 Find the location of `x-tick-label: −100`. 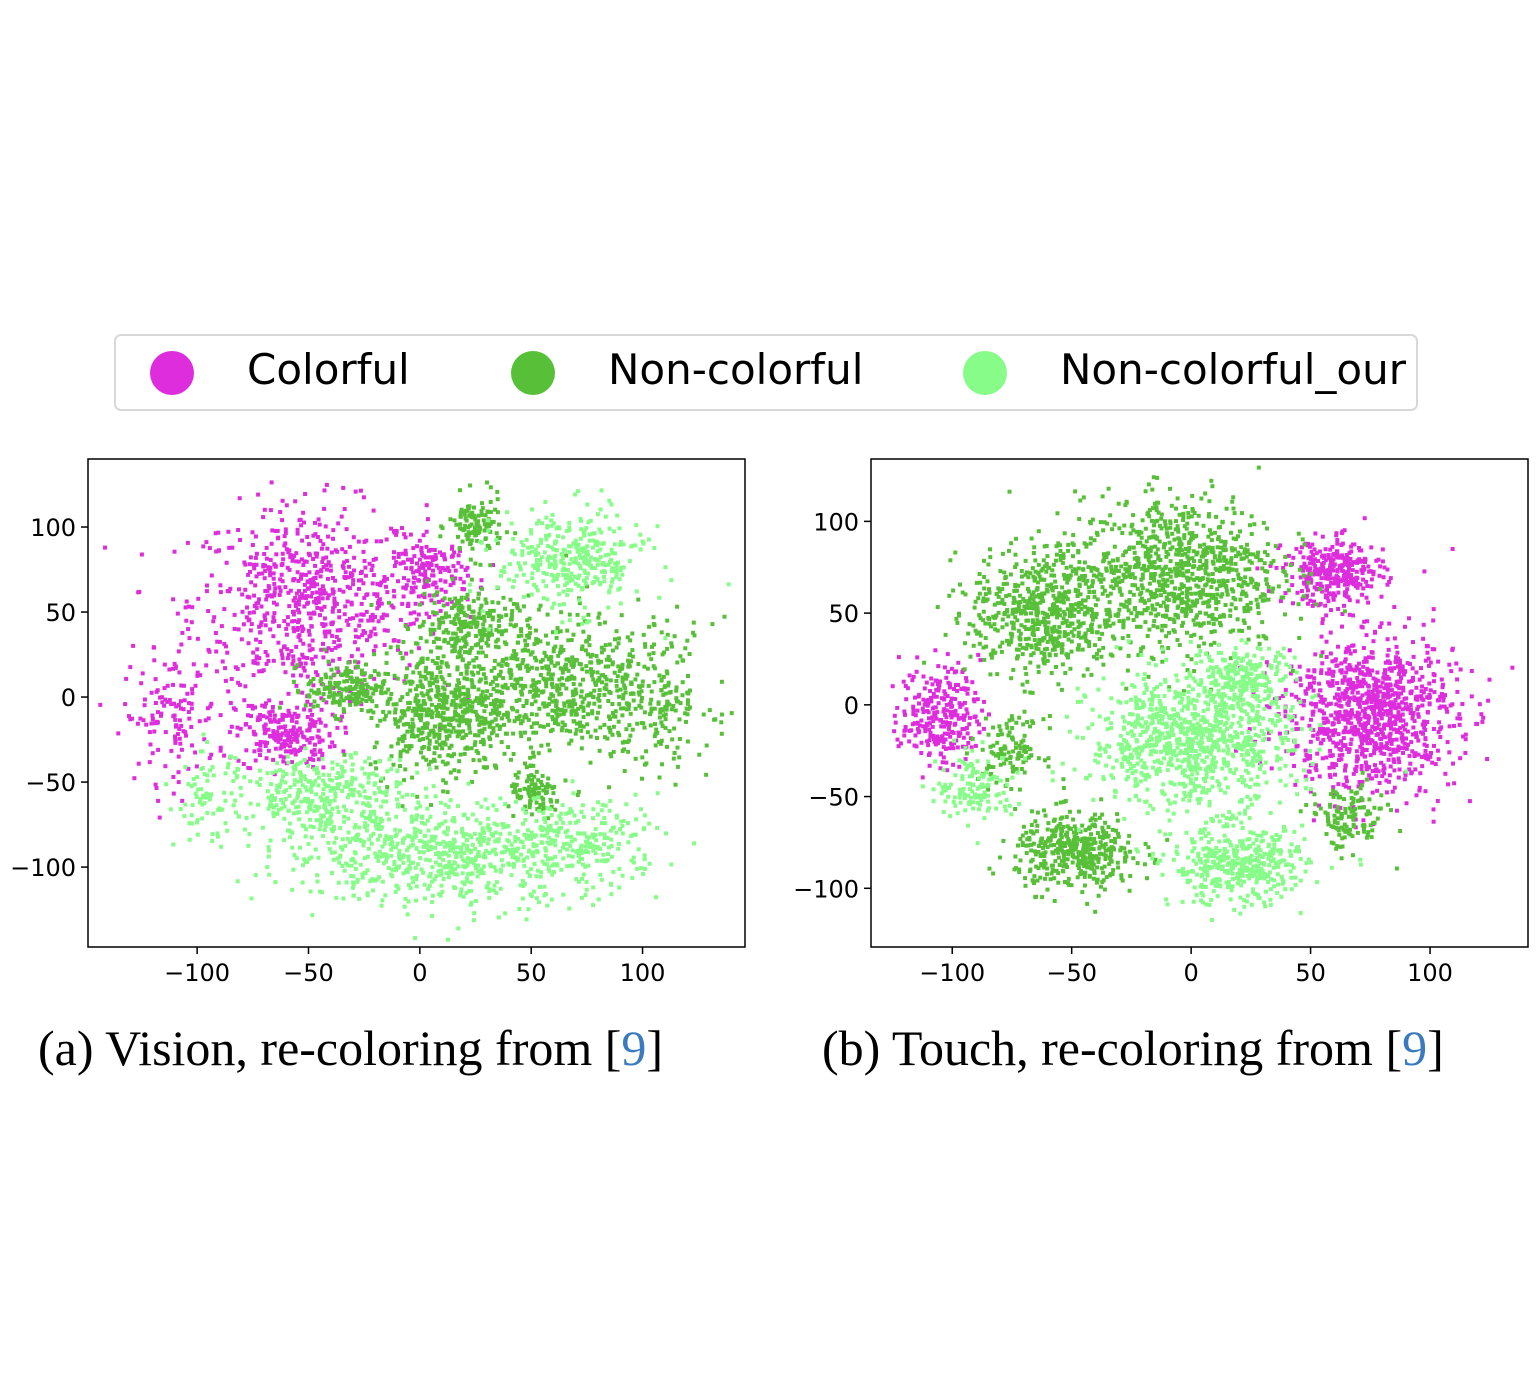

x-tick-label: −100 is located at coordinates (197, 973).